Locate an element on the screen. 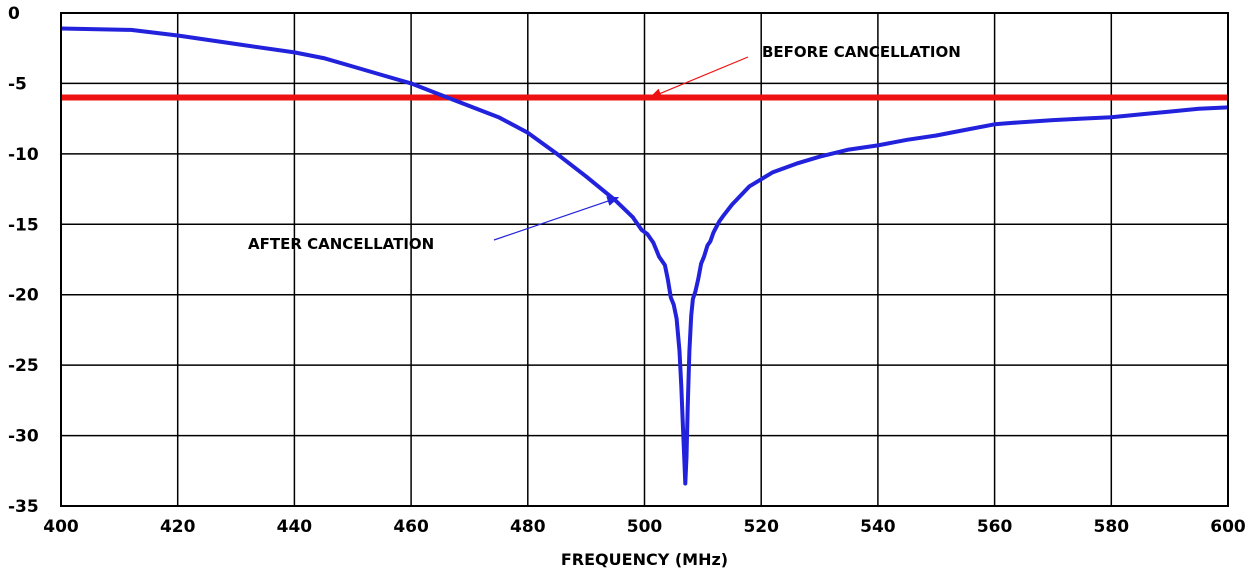 This screenshot has height=578, width=1259. x-tick-label: 500 is located at coordinates (645, 527).